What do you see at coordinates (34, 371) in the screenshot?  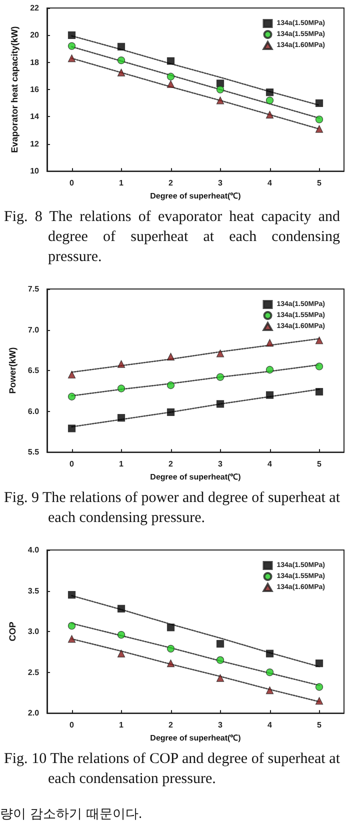 I see `y-tick-label: 6.5` at bounding box center [34, 371].